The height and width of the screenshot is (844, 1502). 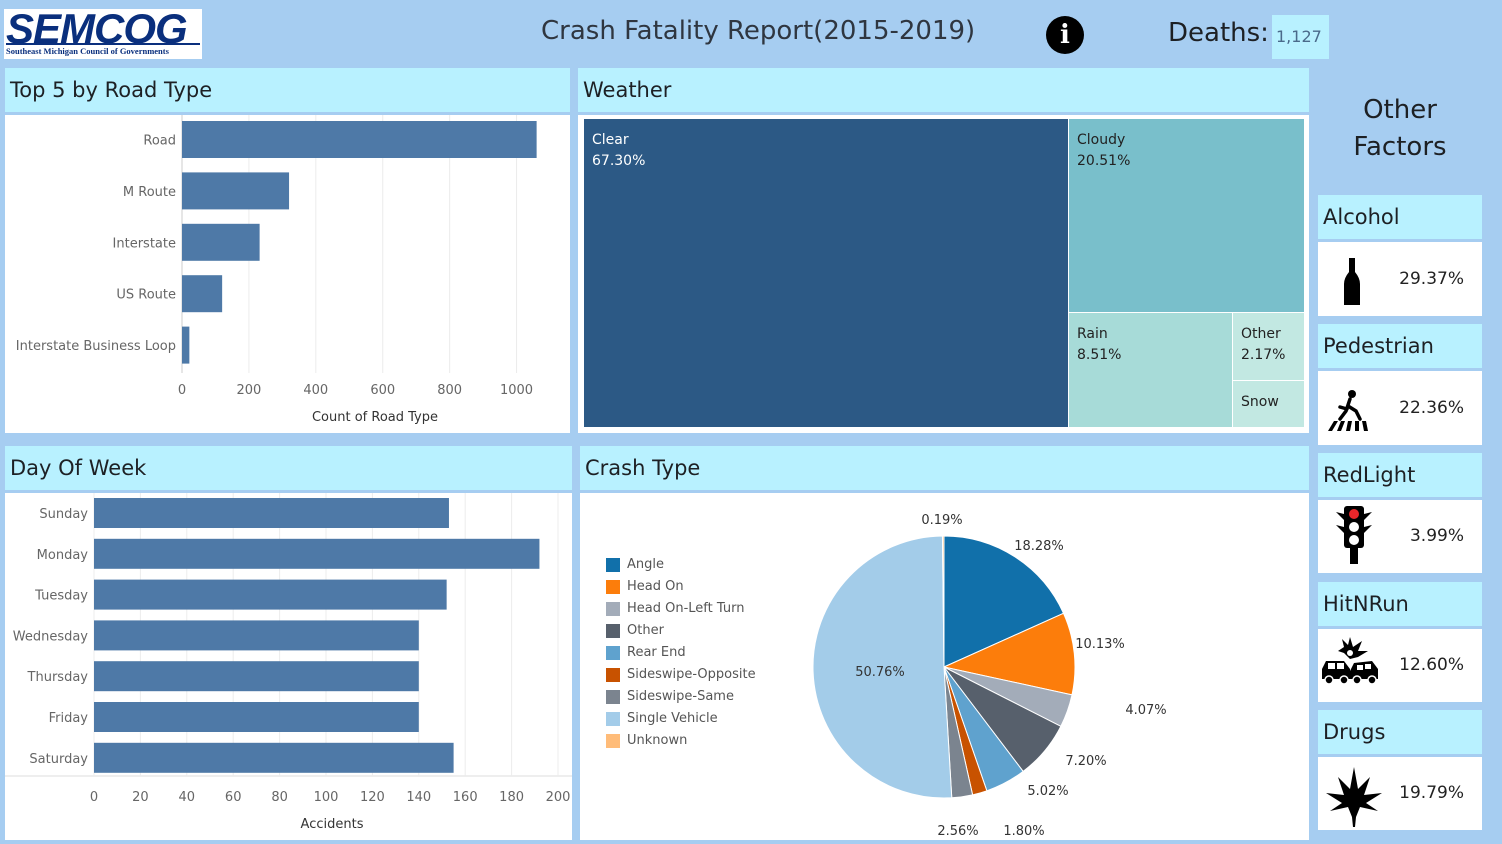 I want to click on cannabis-leaf-icon, so click(x=1354, y=797).